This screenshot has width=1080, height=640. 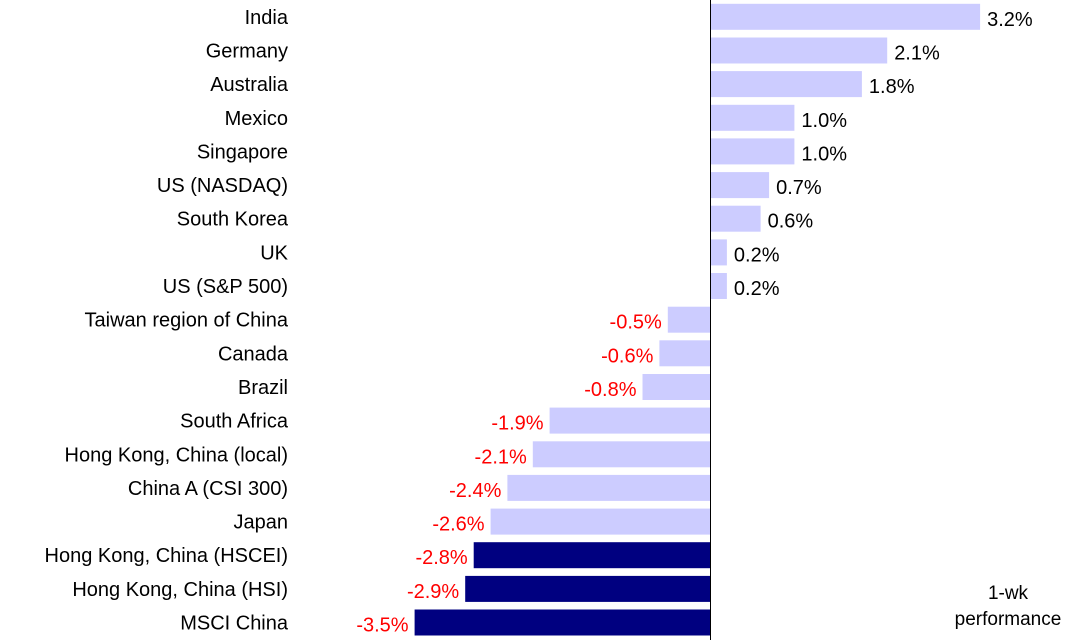 I want to click on data-label: 1.8%, so click(x=892, y=87).